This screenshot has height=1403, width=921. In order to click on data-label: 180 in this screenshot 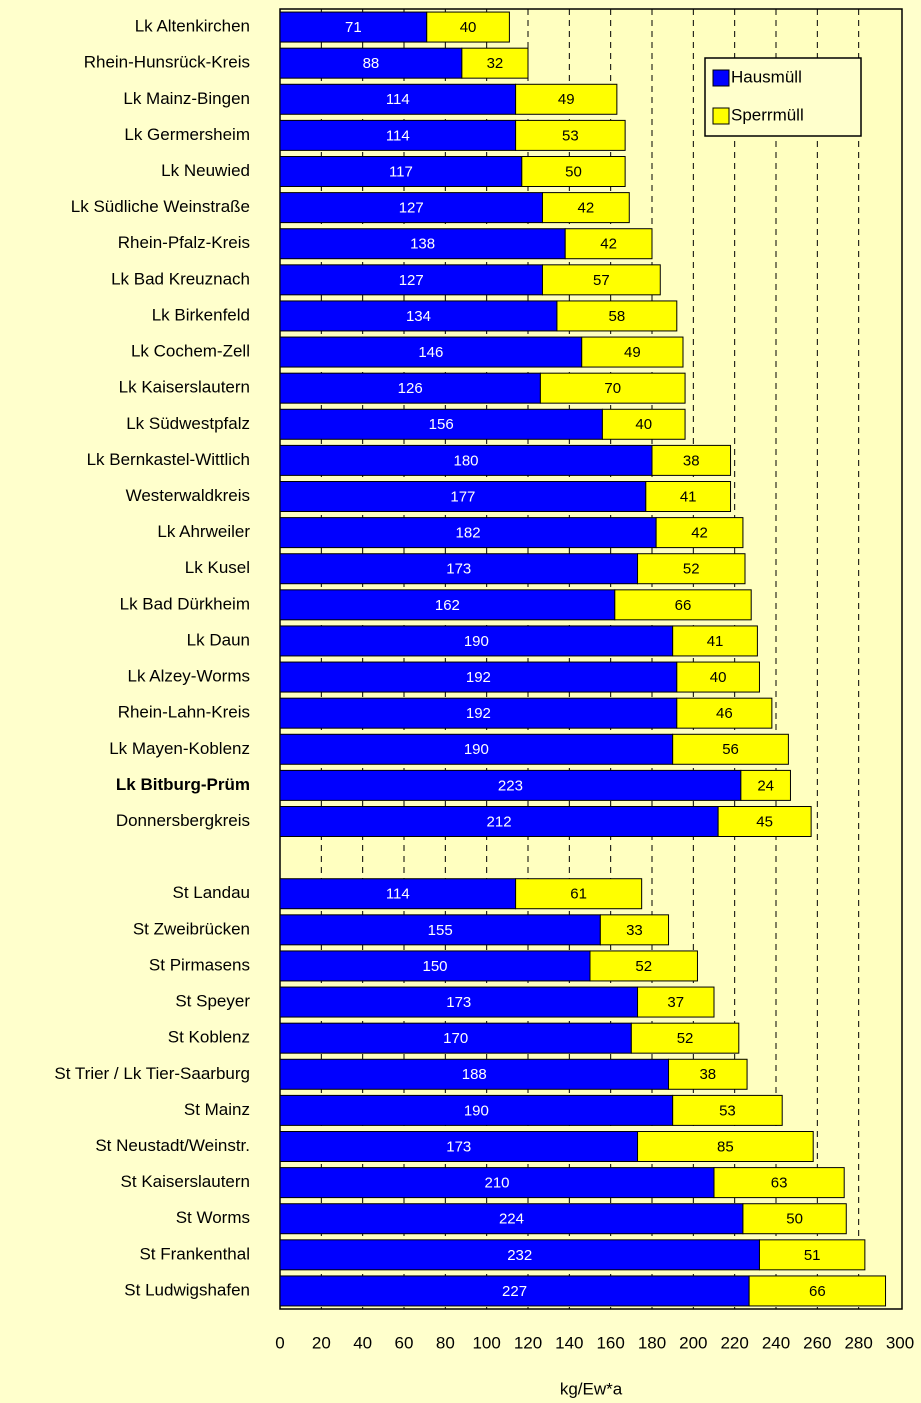, I will do `click(465, 460)`.